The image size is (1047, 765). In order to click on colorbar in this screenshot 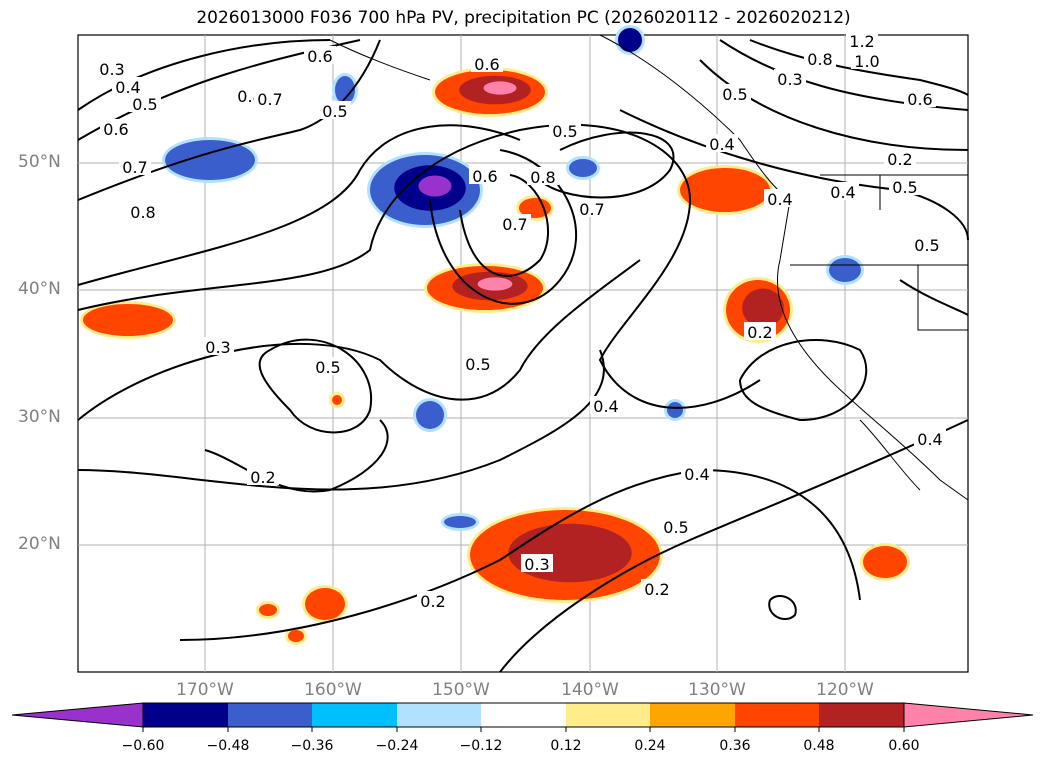, I will do `click(522, 717)`.